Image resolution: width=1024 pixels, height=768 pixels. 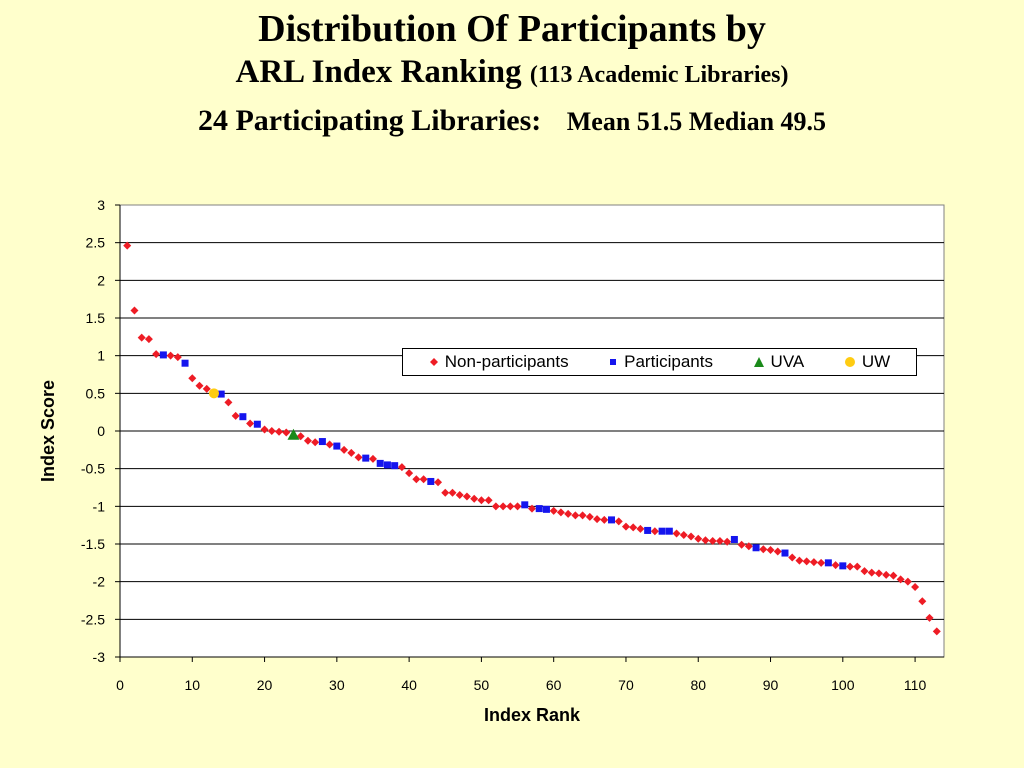 What do you see at coordinates (93, 469) in the screenshot?
I see `y-tick-label: -0.5` at bounding box center [93, 469].